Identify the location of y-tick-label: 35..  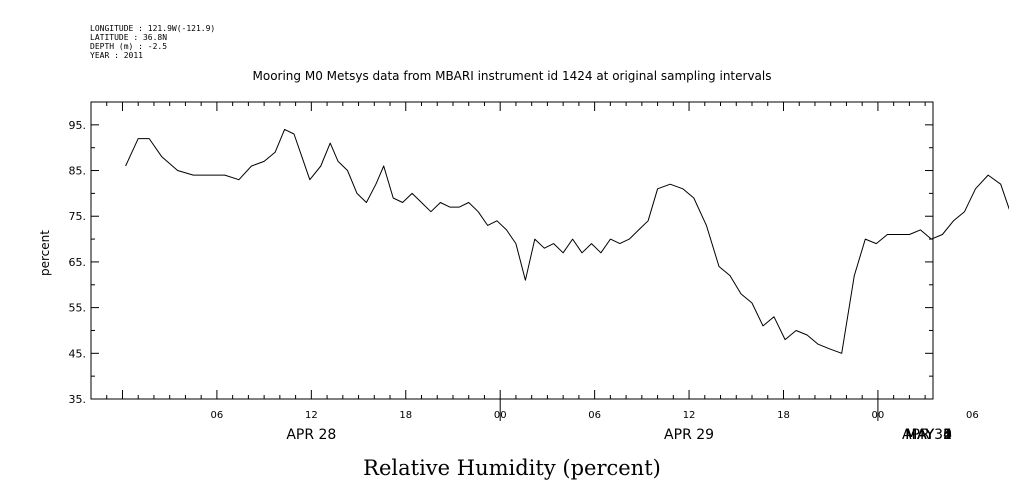
(78, 399).